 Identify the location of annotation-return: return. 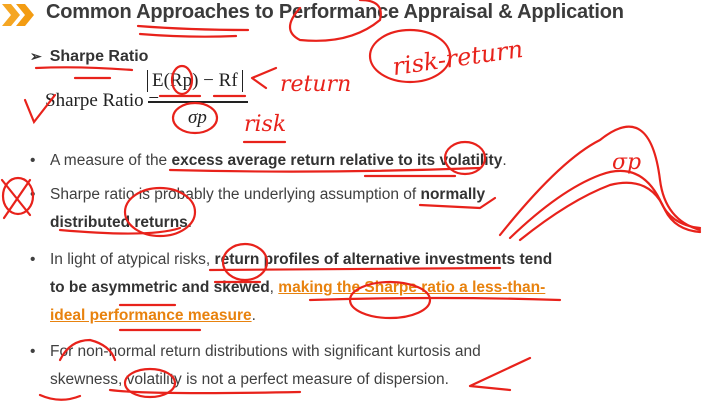
(316, 84).